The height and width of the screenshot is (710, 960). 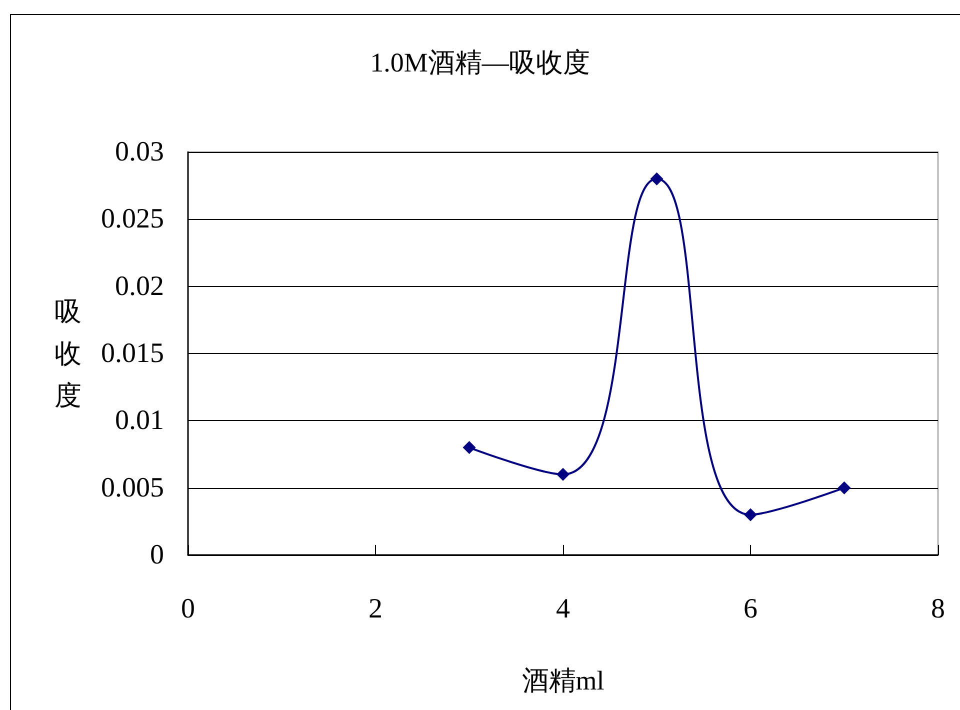 I want to click on y-axis-title: 吸收度, so click(x=68, y=353).